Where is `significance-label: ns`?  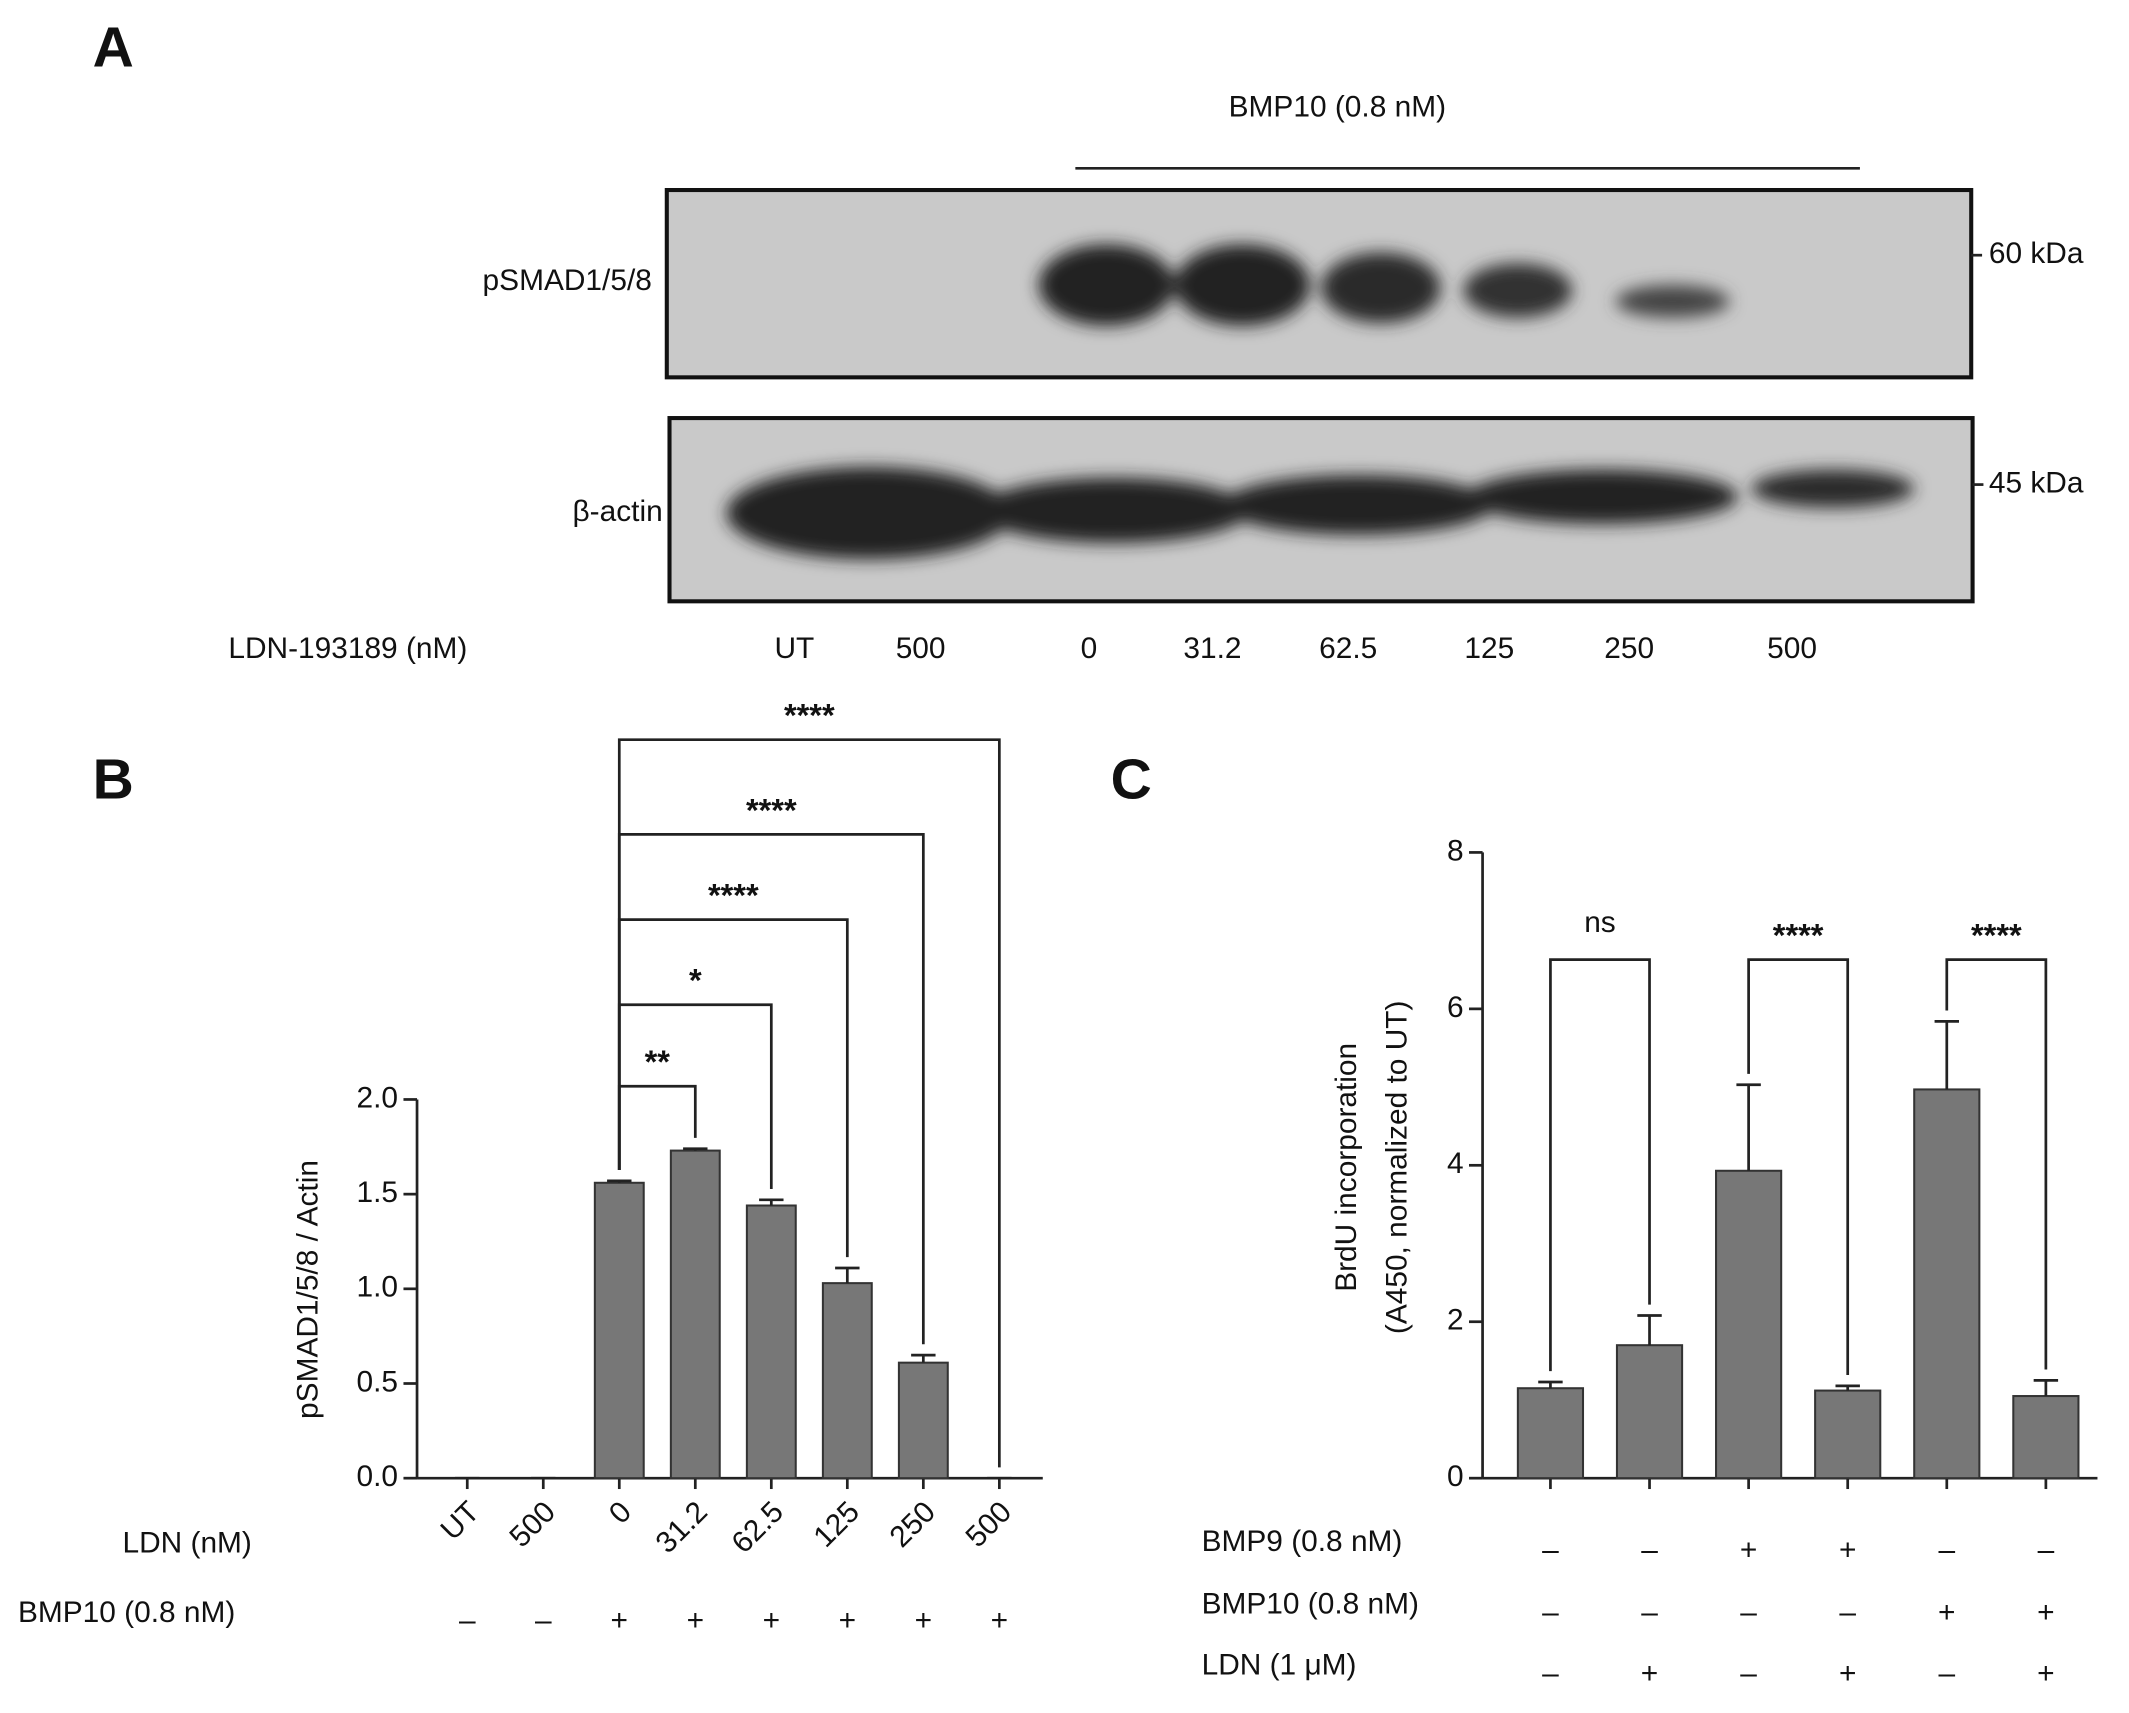 significance-label: ns is located at coordinates (1600, 922).